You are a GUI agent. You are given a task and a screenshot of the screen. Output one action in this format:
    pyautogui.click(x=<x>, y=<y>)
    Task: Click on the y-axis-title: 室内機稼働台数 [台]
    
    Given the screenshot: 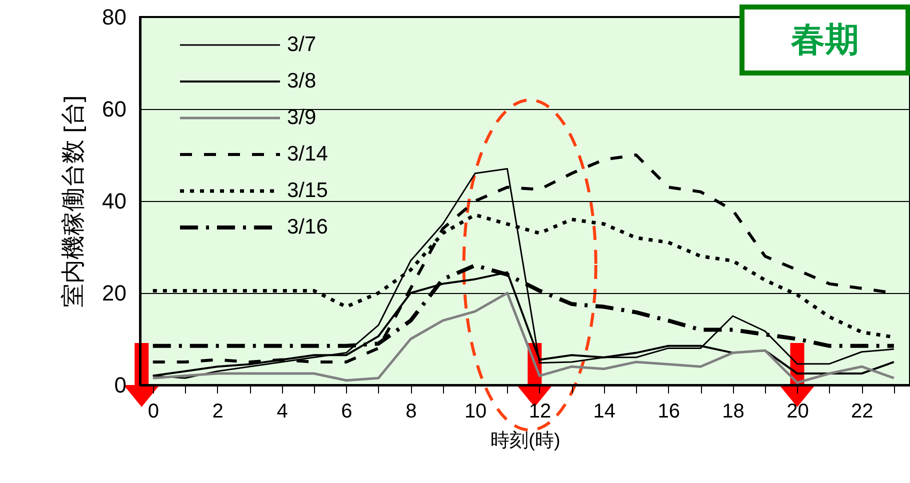 What is the action you would take?
    pyautogui.click(x=74, y=201)
    